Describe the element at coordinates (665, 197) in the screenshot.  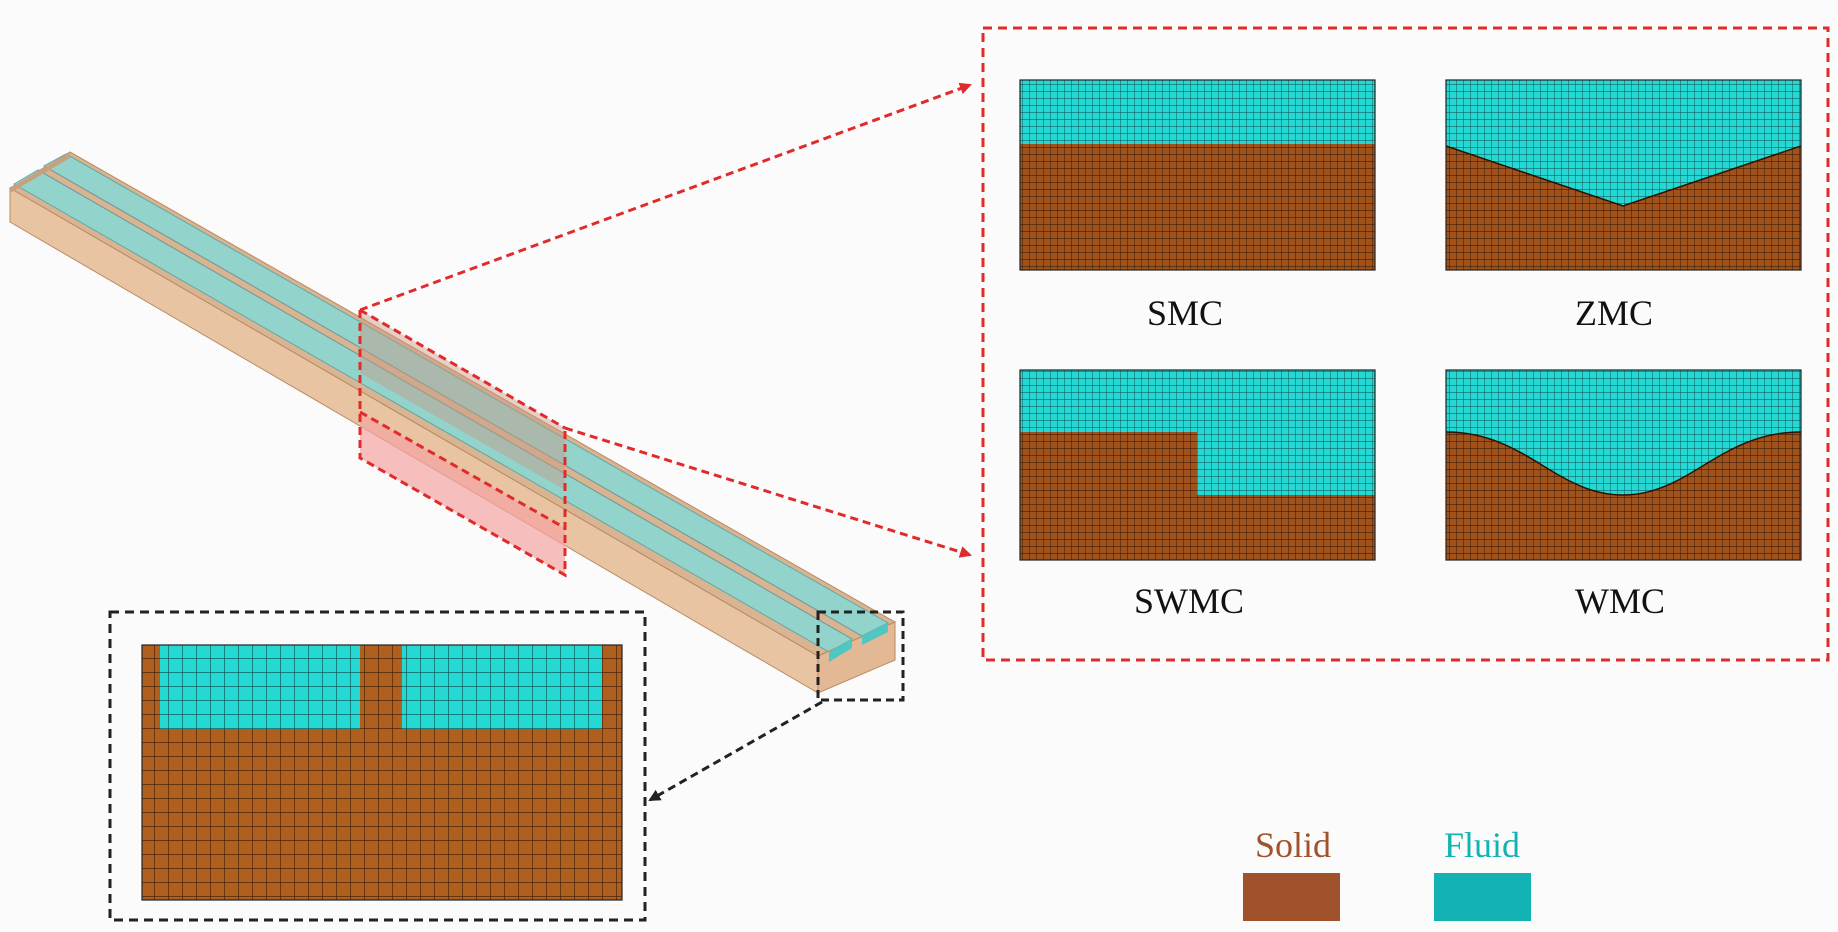
I see `arrow-to-mesh-panel-top` at that location.